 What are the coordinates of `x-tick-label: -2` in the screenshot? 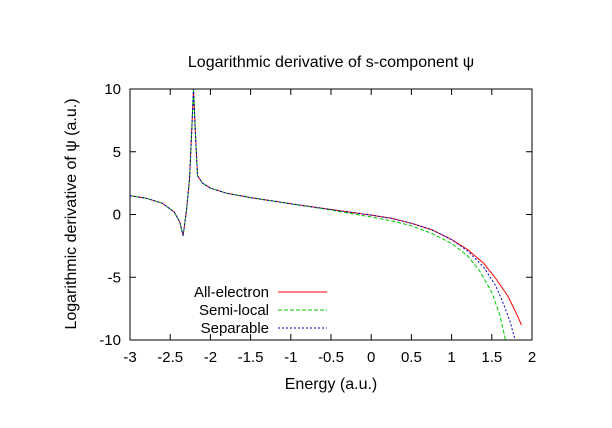 It's located at (210, 357).